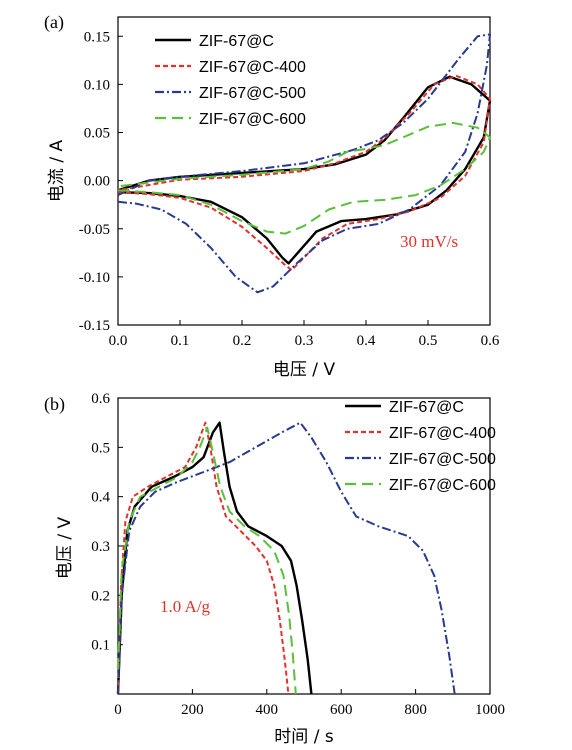 This screenshot has width=572, height=750. What do you see at coordinates (100, 596) in the screenshot?
I see `panel-b-ytick-label: 0.2` at bounding box center [100, 596].